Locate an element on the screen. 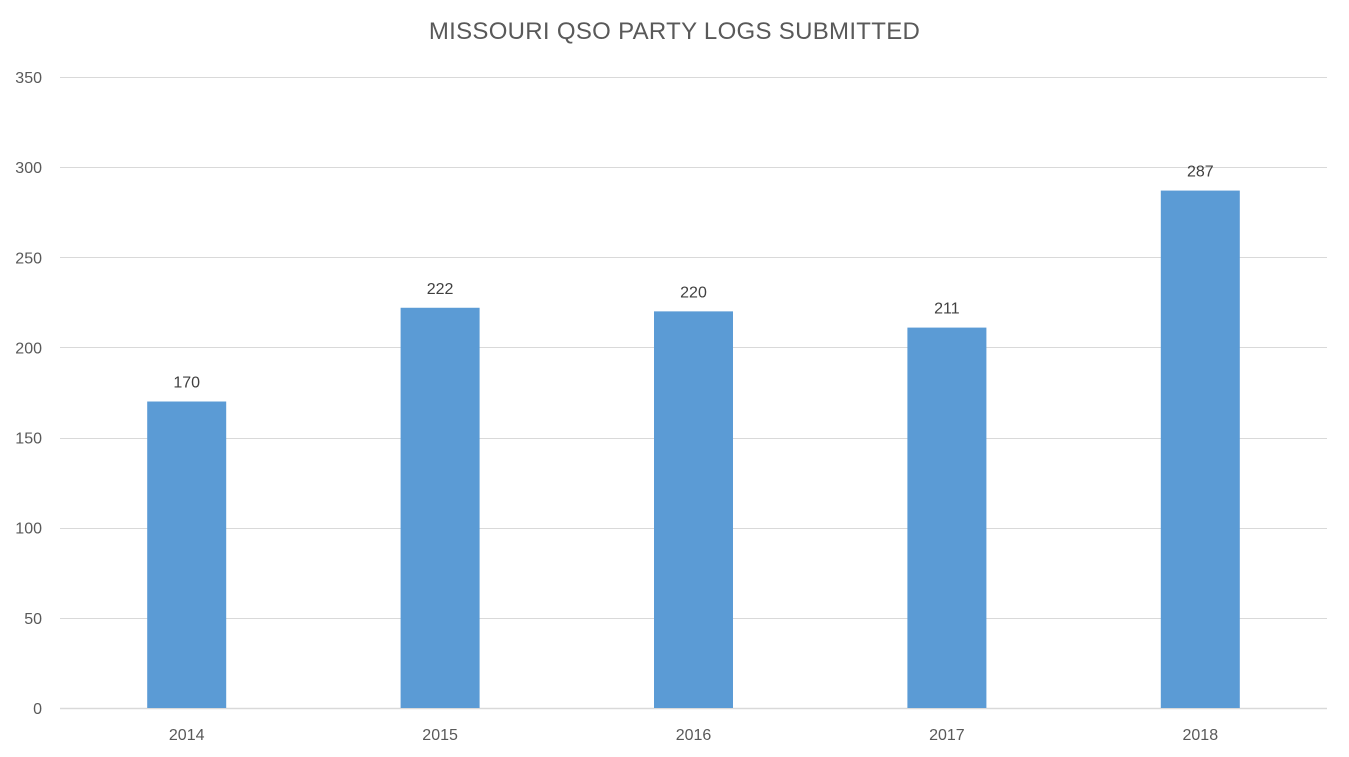 Image resolution: width=1349 pixels, height=757 pixels. y-tick-label: 50 is located at coordinates (33, 619).